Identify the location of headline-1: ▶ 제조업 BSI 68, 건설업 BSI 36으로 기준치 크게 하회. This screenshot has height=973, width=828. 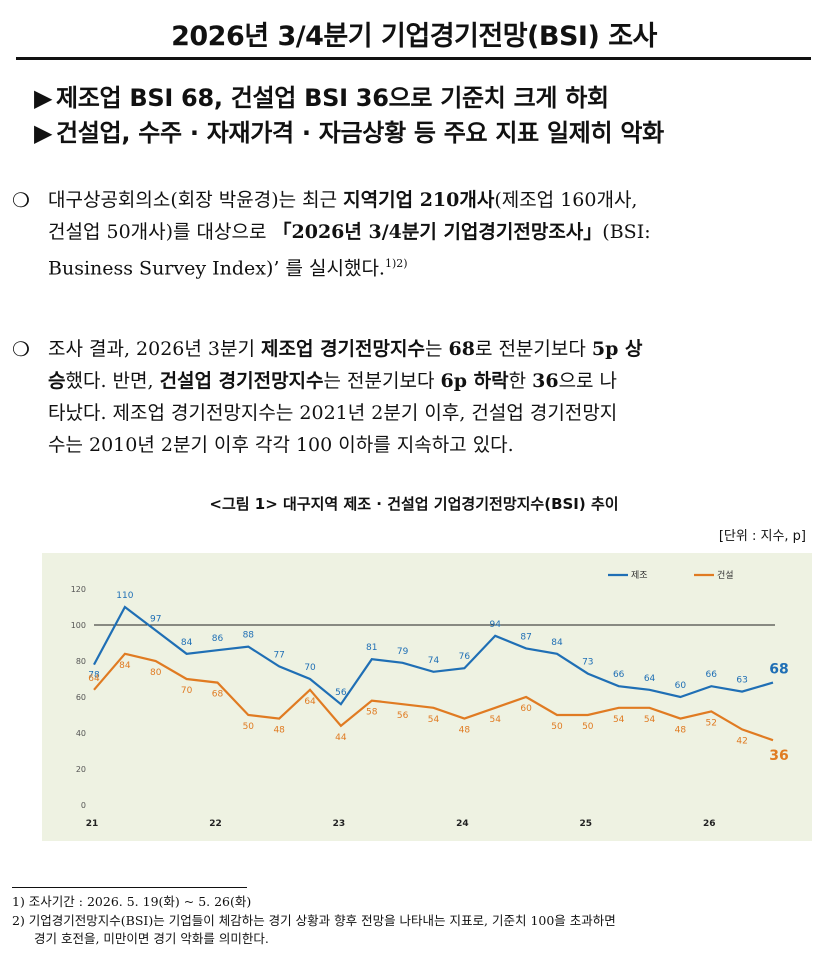
(321, 95).